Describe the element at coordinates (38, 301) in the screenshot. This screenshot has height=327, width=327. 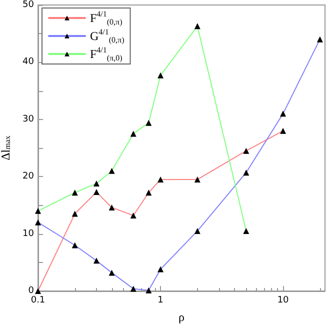
I see `x-tick-label: 0.1` at that location.